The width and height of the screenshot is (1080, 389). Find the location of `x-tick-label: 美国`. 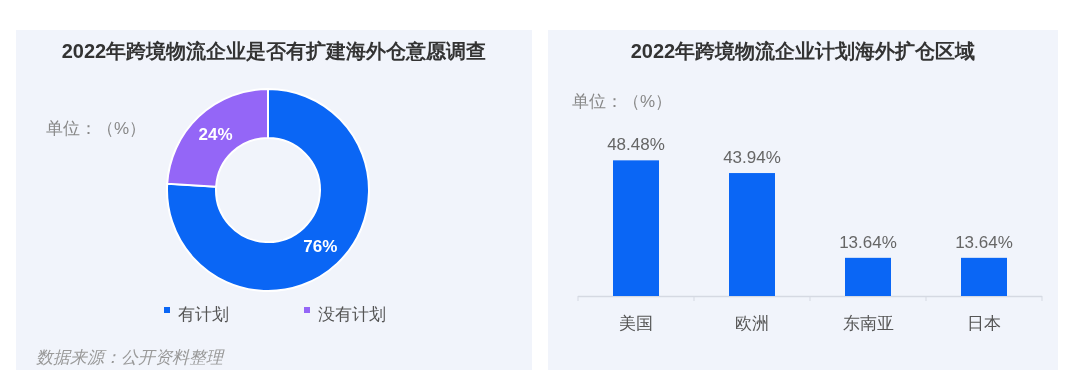

x-tick-label: 美国 is located at coordinates (636, 323).